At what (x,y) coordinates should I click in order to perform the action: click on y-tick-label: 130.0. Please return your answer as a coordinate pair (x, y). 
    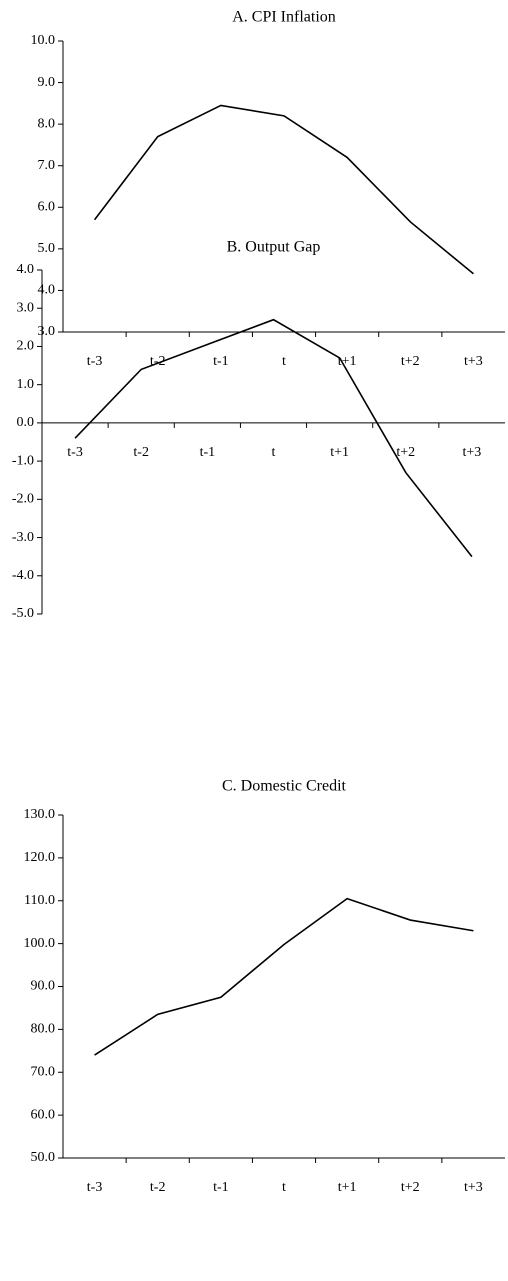
    Looking at the image, I should click on (40, 814).